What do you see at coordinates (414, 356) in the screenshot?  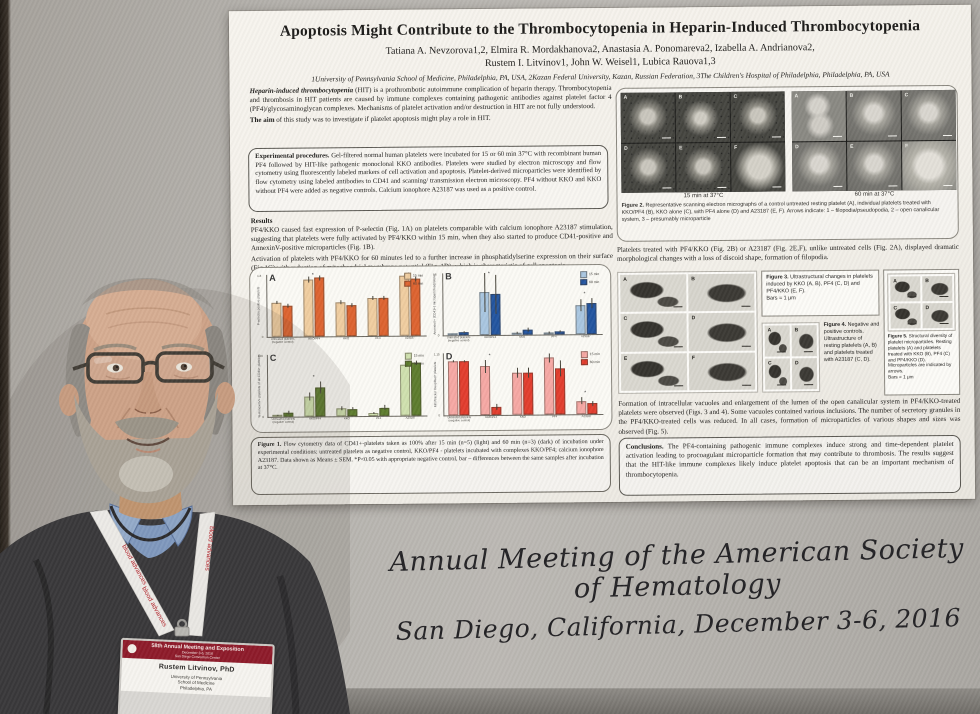 I see `chart-legend-row: 15 min` at bounding box center [414, 356].